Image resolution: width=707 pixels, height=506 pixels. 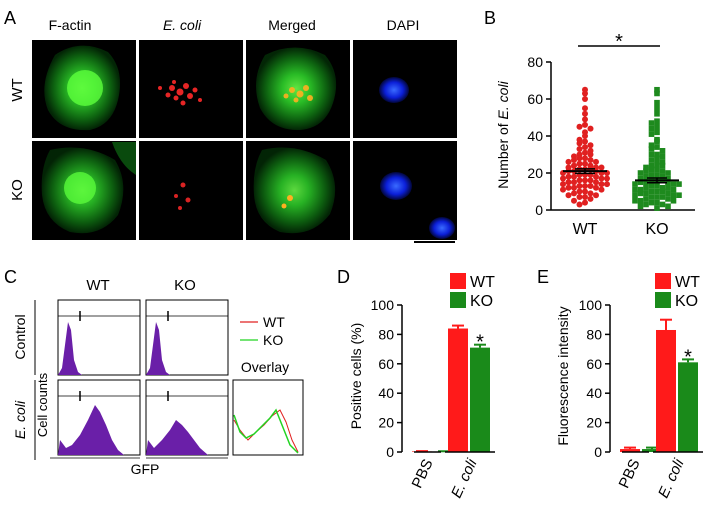 I want to click on e-y-axis-label: Fluorescence intensity, so click(x=563, y=375).